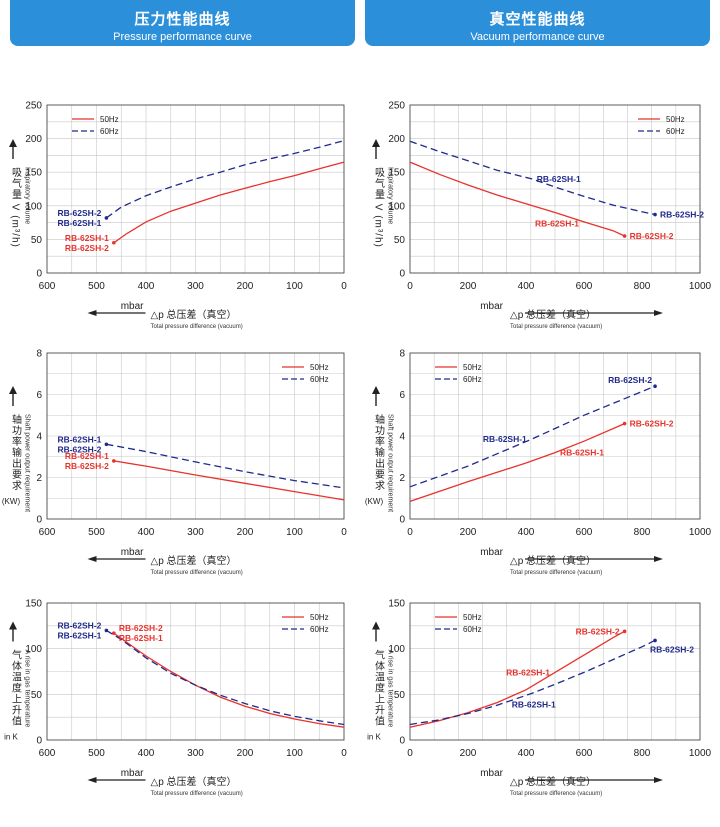  I want to click on y-axis-unit: in K, so click(11, 737).